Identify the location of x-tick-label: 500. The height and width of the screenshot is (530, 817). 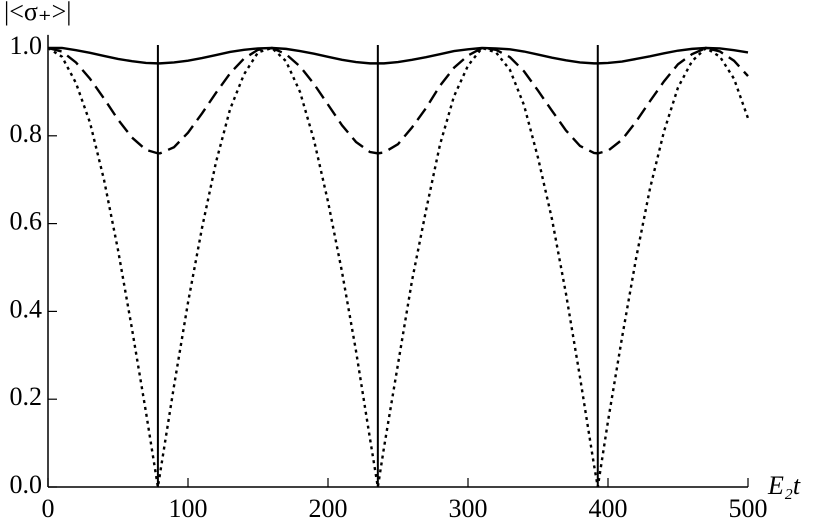
(748, 508).